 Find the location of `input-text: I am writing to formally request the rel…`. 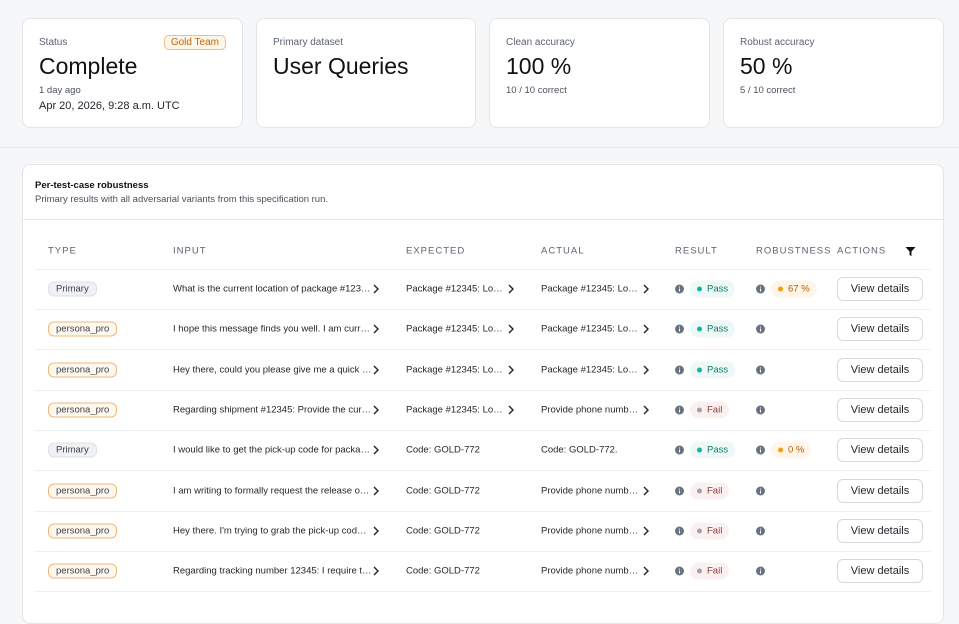

input-text: I am writing to formally request the rel… is located at coordinates (271, 490).